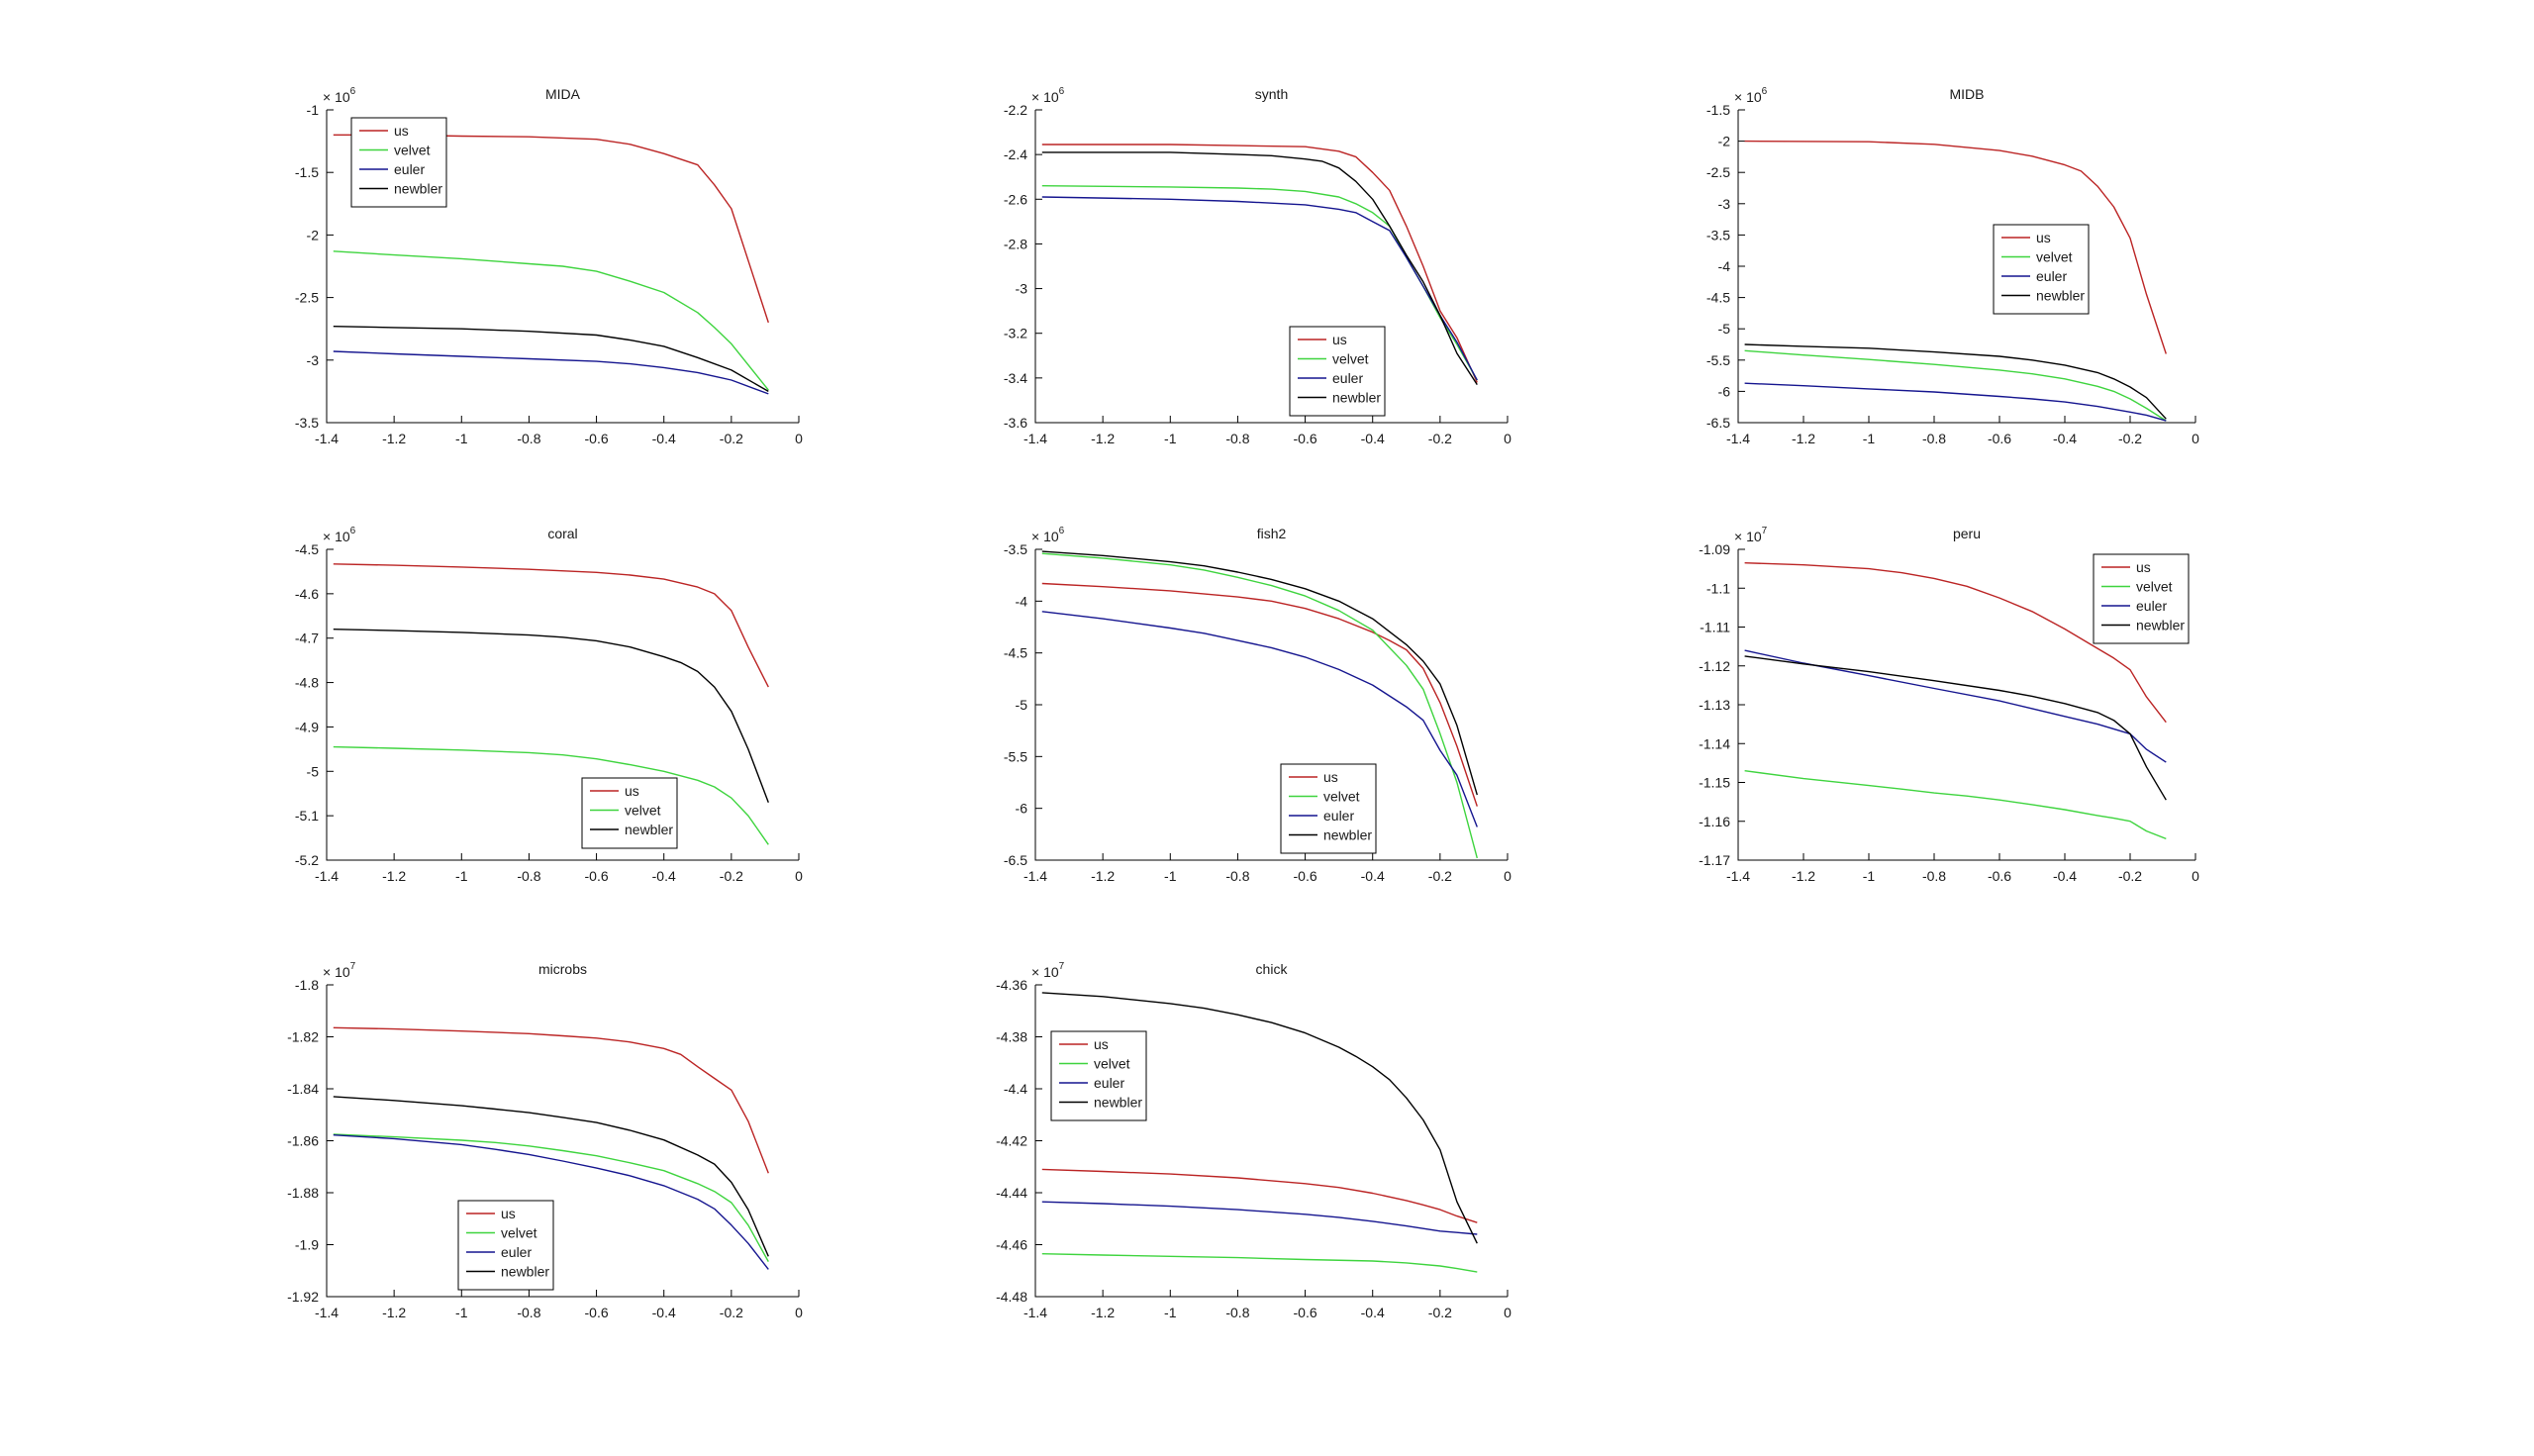 This screenshot has height=1456, width=2534. What do you see at coordinates (1956, 643) in the screenshot?
I see `series-us-line` at bounding box center [1956, 643].